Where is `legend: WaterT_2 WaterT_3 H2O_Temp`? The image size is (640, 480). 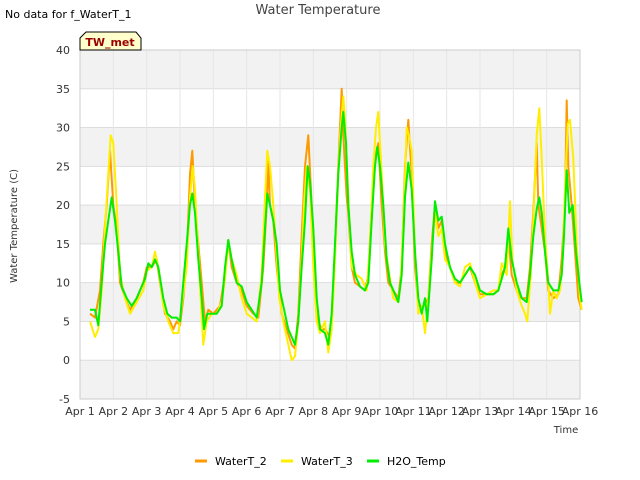 legend: WaterT_2 WaterT_3 H2O_Temp is located at coordinates (320, 461).